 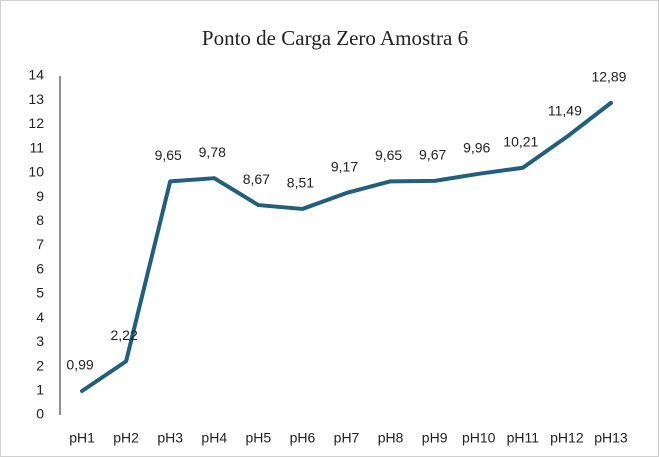 I want to click on x-tick-label: pH9, so click(x=435, y=438).